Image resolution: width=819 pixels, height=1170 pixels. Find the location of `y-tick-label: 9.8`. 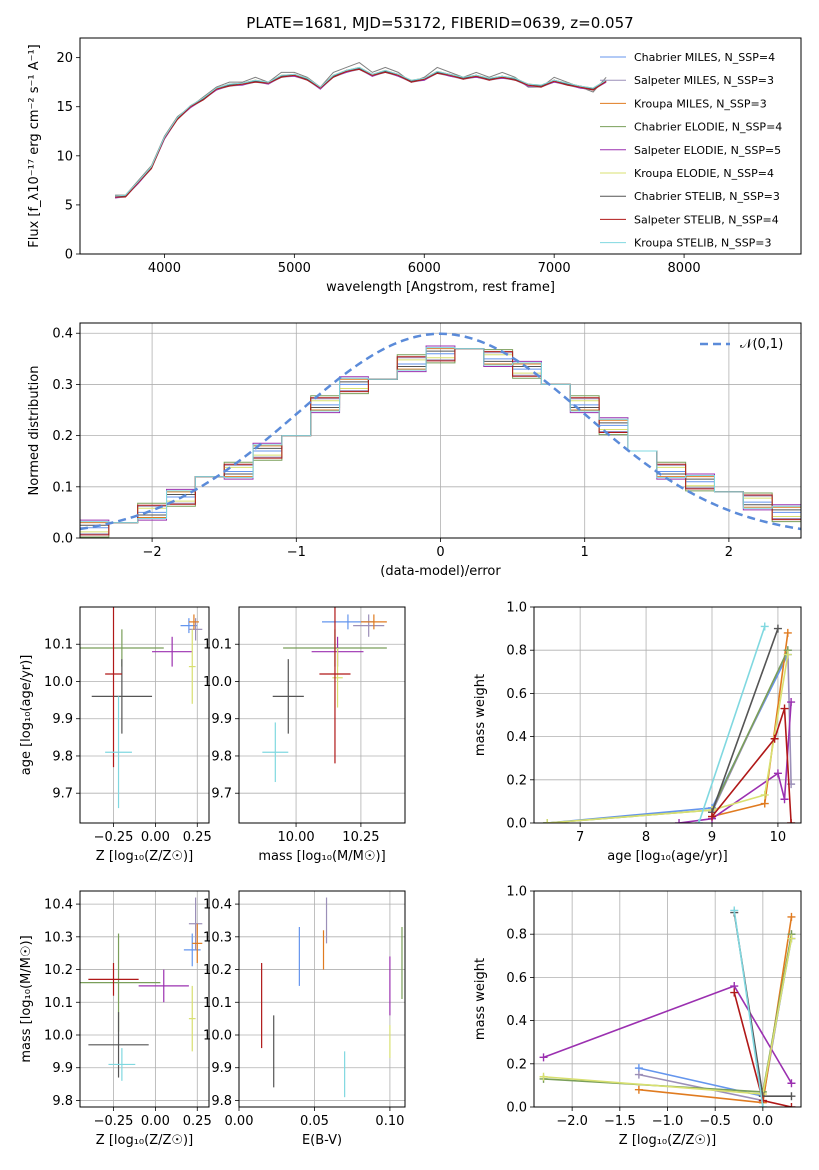

y-tick-label: 9.8 is located at coordinates (221, 1101).